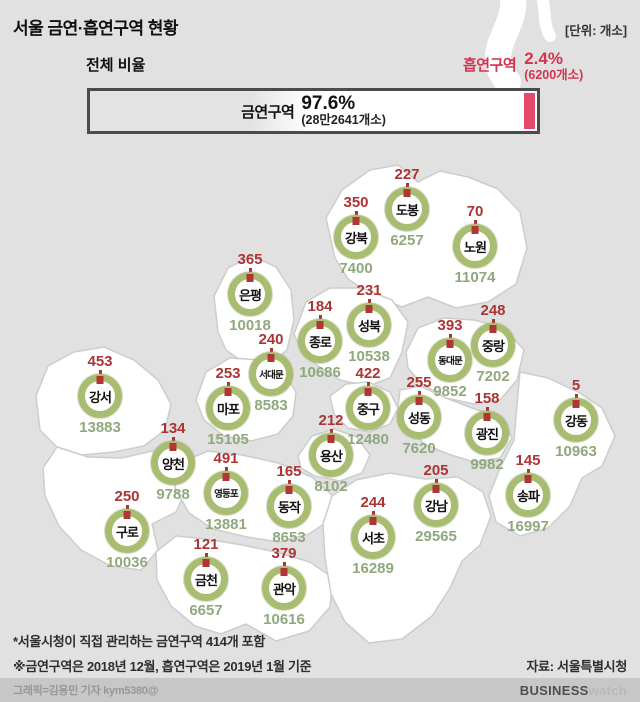 The image size is (640, 702). What do you see at coordinates (596, 31) in the screenshot?
I see `unit-note: [단위: 개소]` at bounding box center [596, 31].